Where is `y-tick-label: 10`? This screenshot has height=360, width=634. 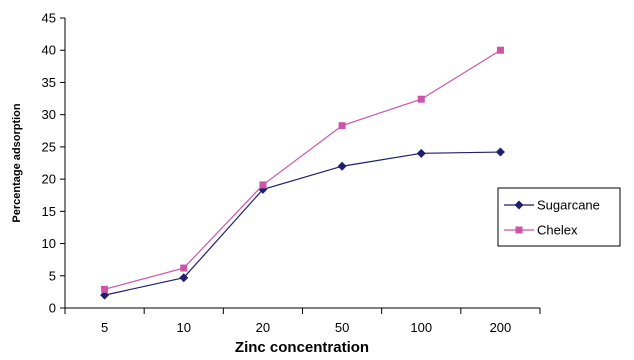
y-tick-label: 10 is located at coordinates (49, 243).